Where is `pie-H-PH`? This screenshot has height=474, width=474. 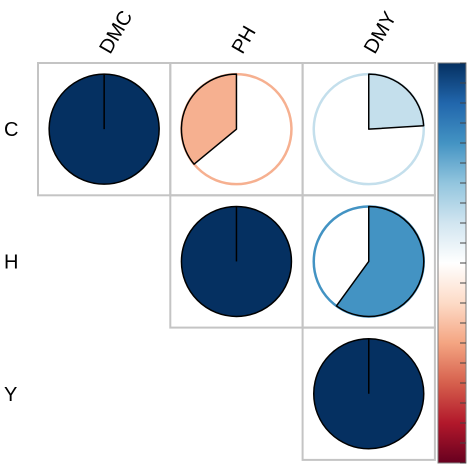 pie-H-PH is located at coordinates (236, 261).